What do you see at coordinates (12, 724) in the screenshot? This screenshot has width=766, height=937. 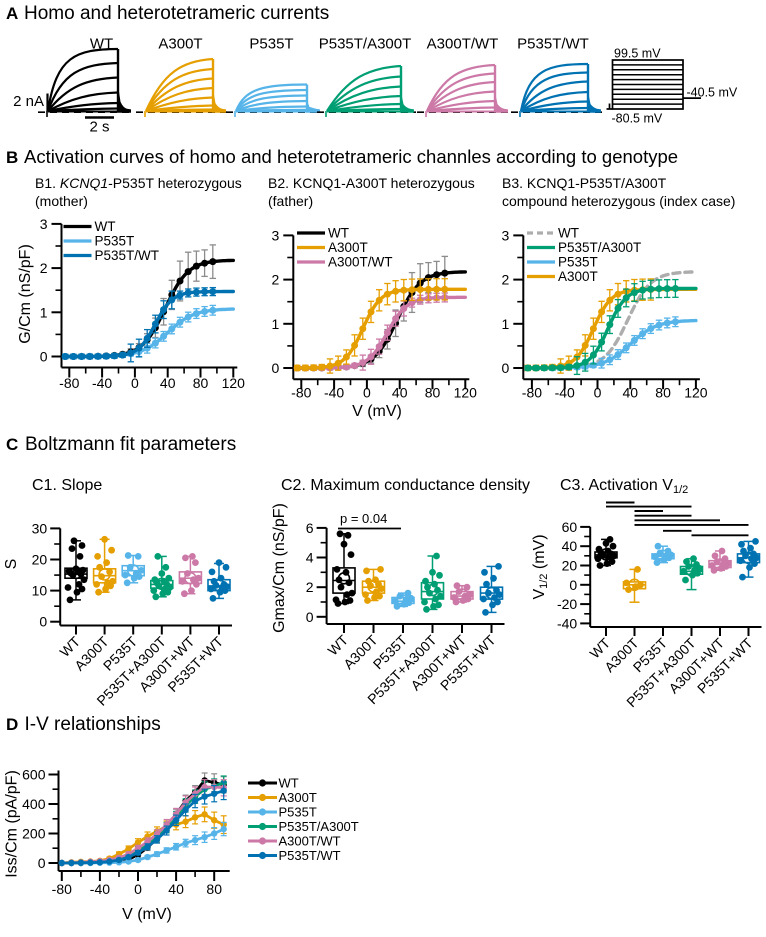 I see `svg-text: D` at bounding box center [12, 724].